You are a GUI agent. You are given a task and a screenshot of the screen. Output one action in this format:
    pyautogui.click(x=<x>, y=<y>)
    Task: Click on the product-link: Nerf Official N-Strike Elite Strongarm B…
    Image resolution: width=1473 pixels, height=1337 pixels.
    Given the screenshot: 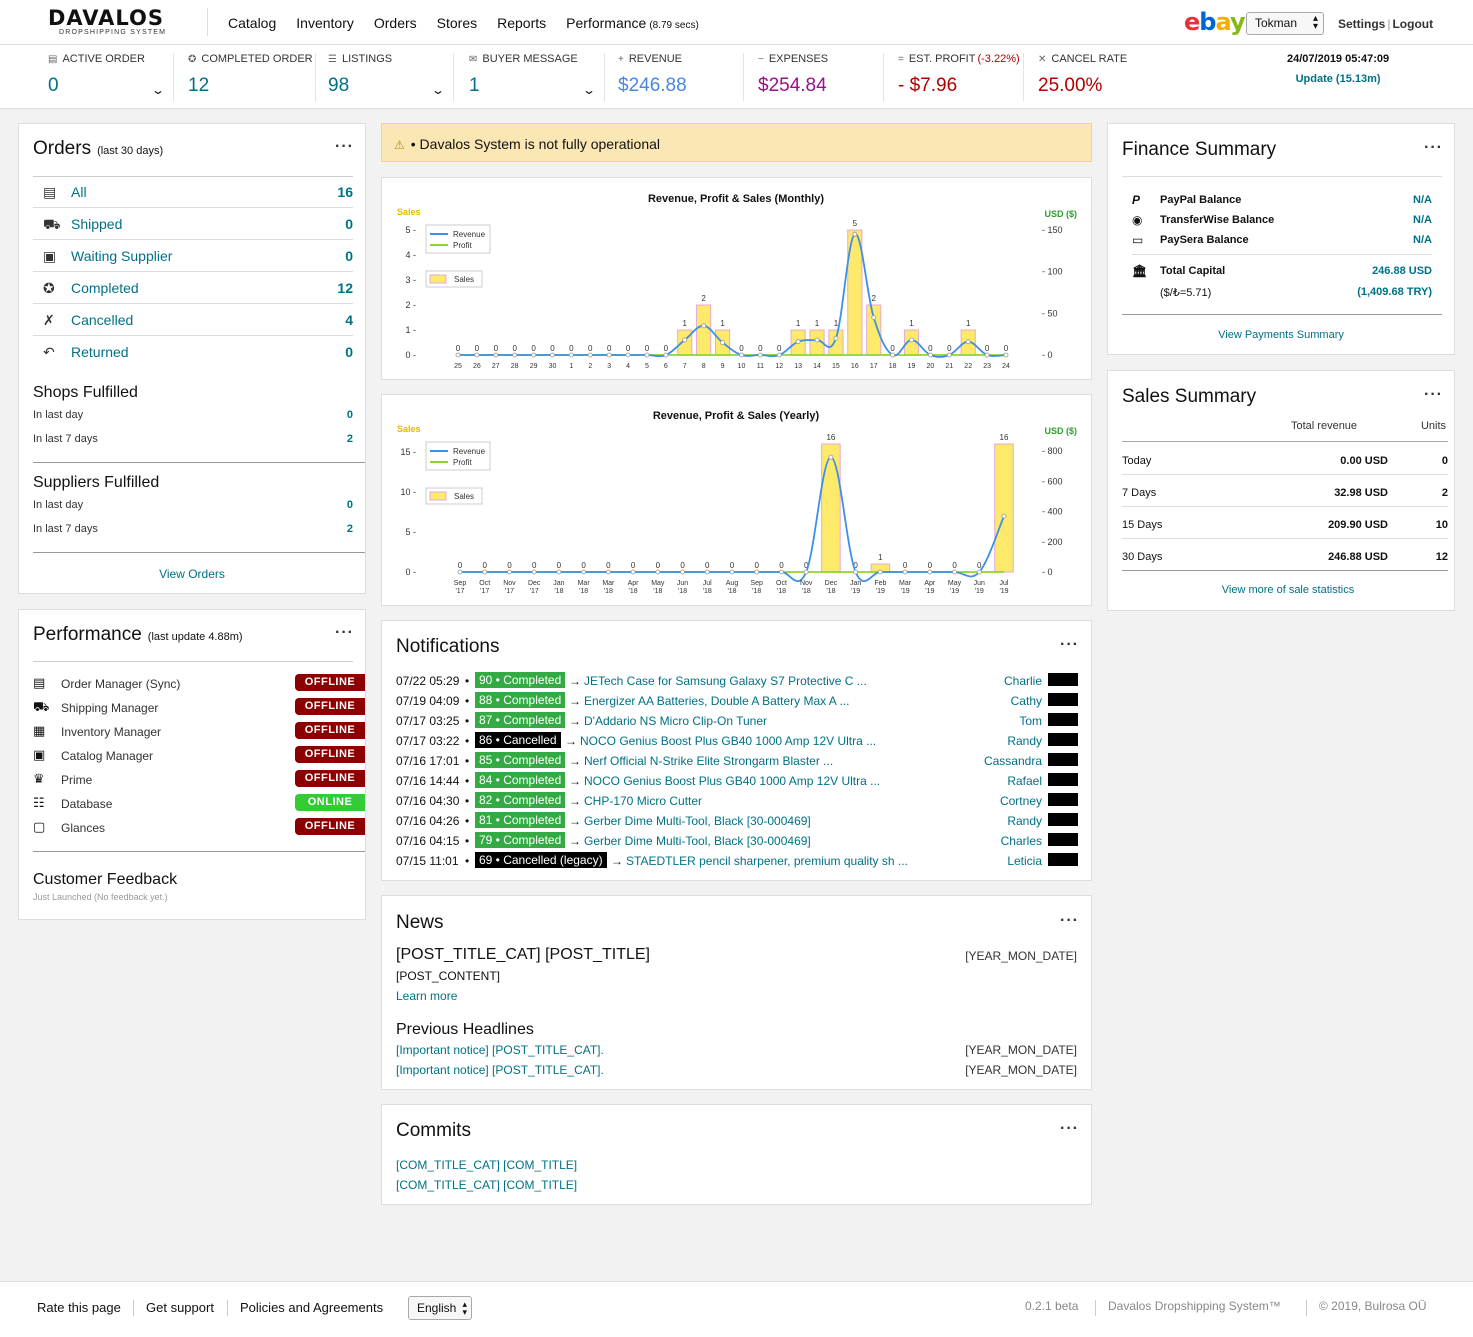 What is the action you would take?
    pyautogui.click(x=709, y=761)
    